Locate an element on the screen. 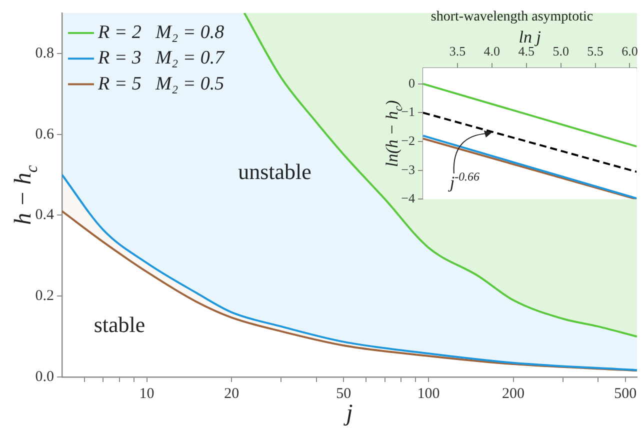 This screenshot has width=641, height=430. y-tick-label: −3 is located at coordinates (408, 169).